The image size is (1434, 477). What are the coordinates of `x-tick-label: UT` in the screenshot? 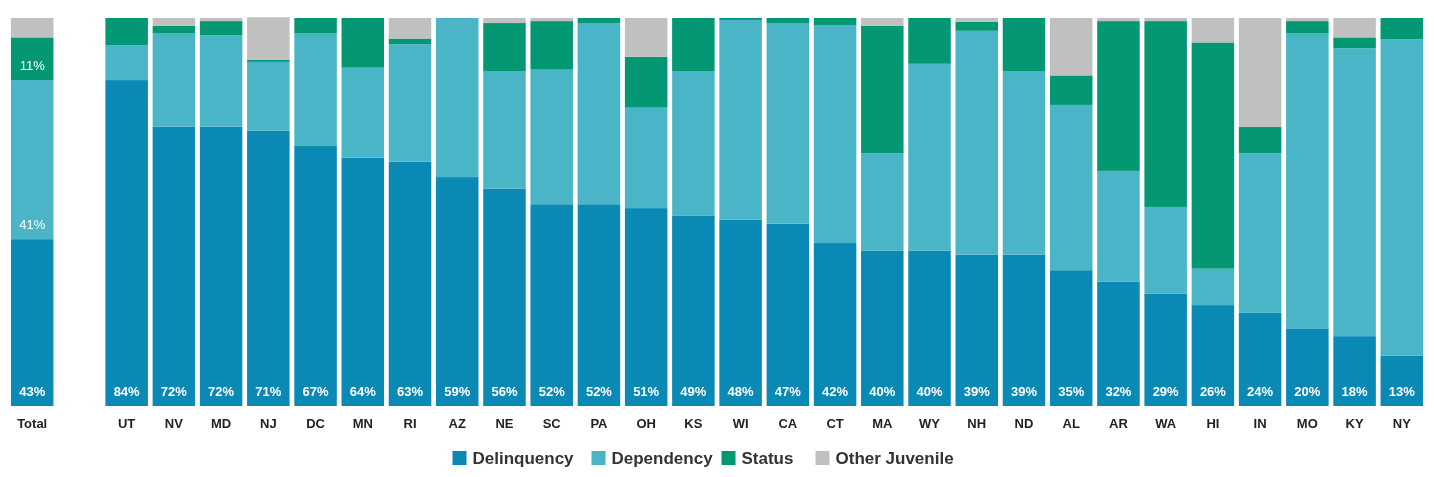 It's located at (126, 423).